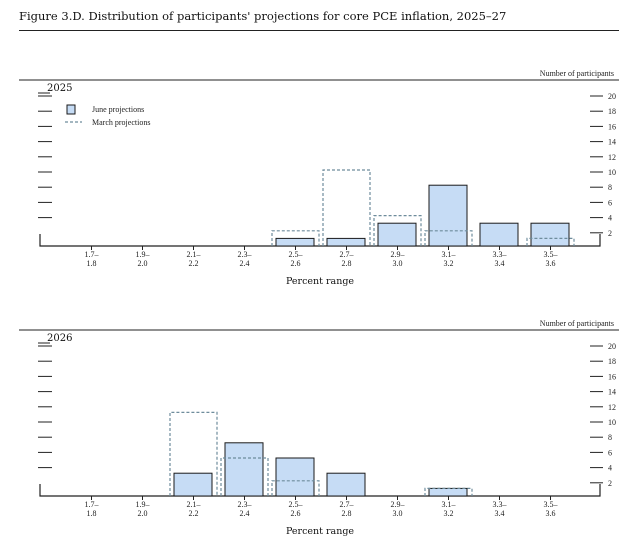 The image size is (640, 550). Describe the element at coordinates (71, 109) in the screenshot. I see `legend-june-swatch` at that location.